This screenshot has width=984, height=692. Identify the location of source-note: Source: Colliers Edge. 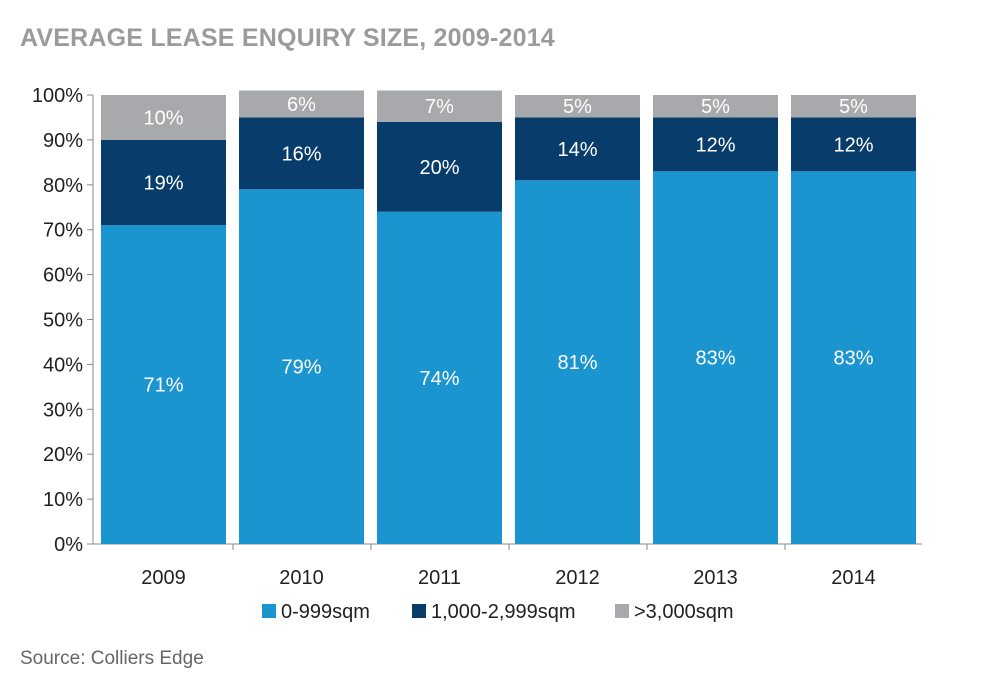
(112, 658).